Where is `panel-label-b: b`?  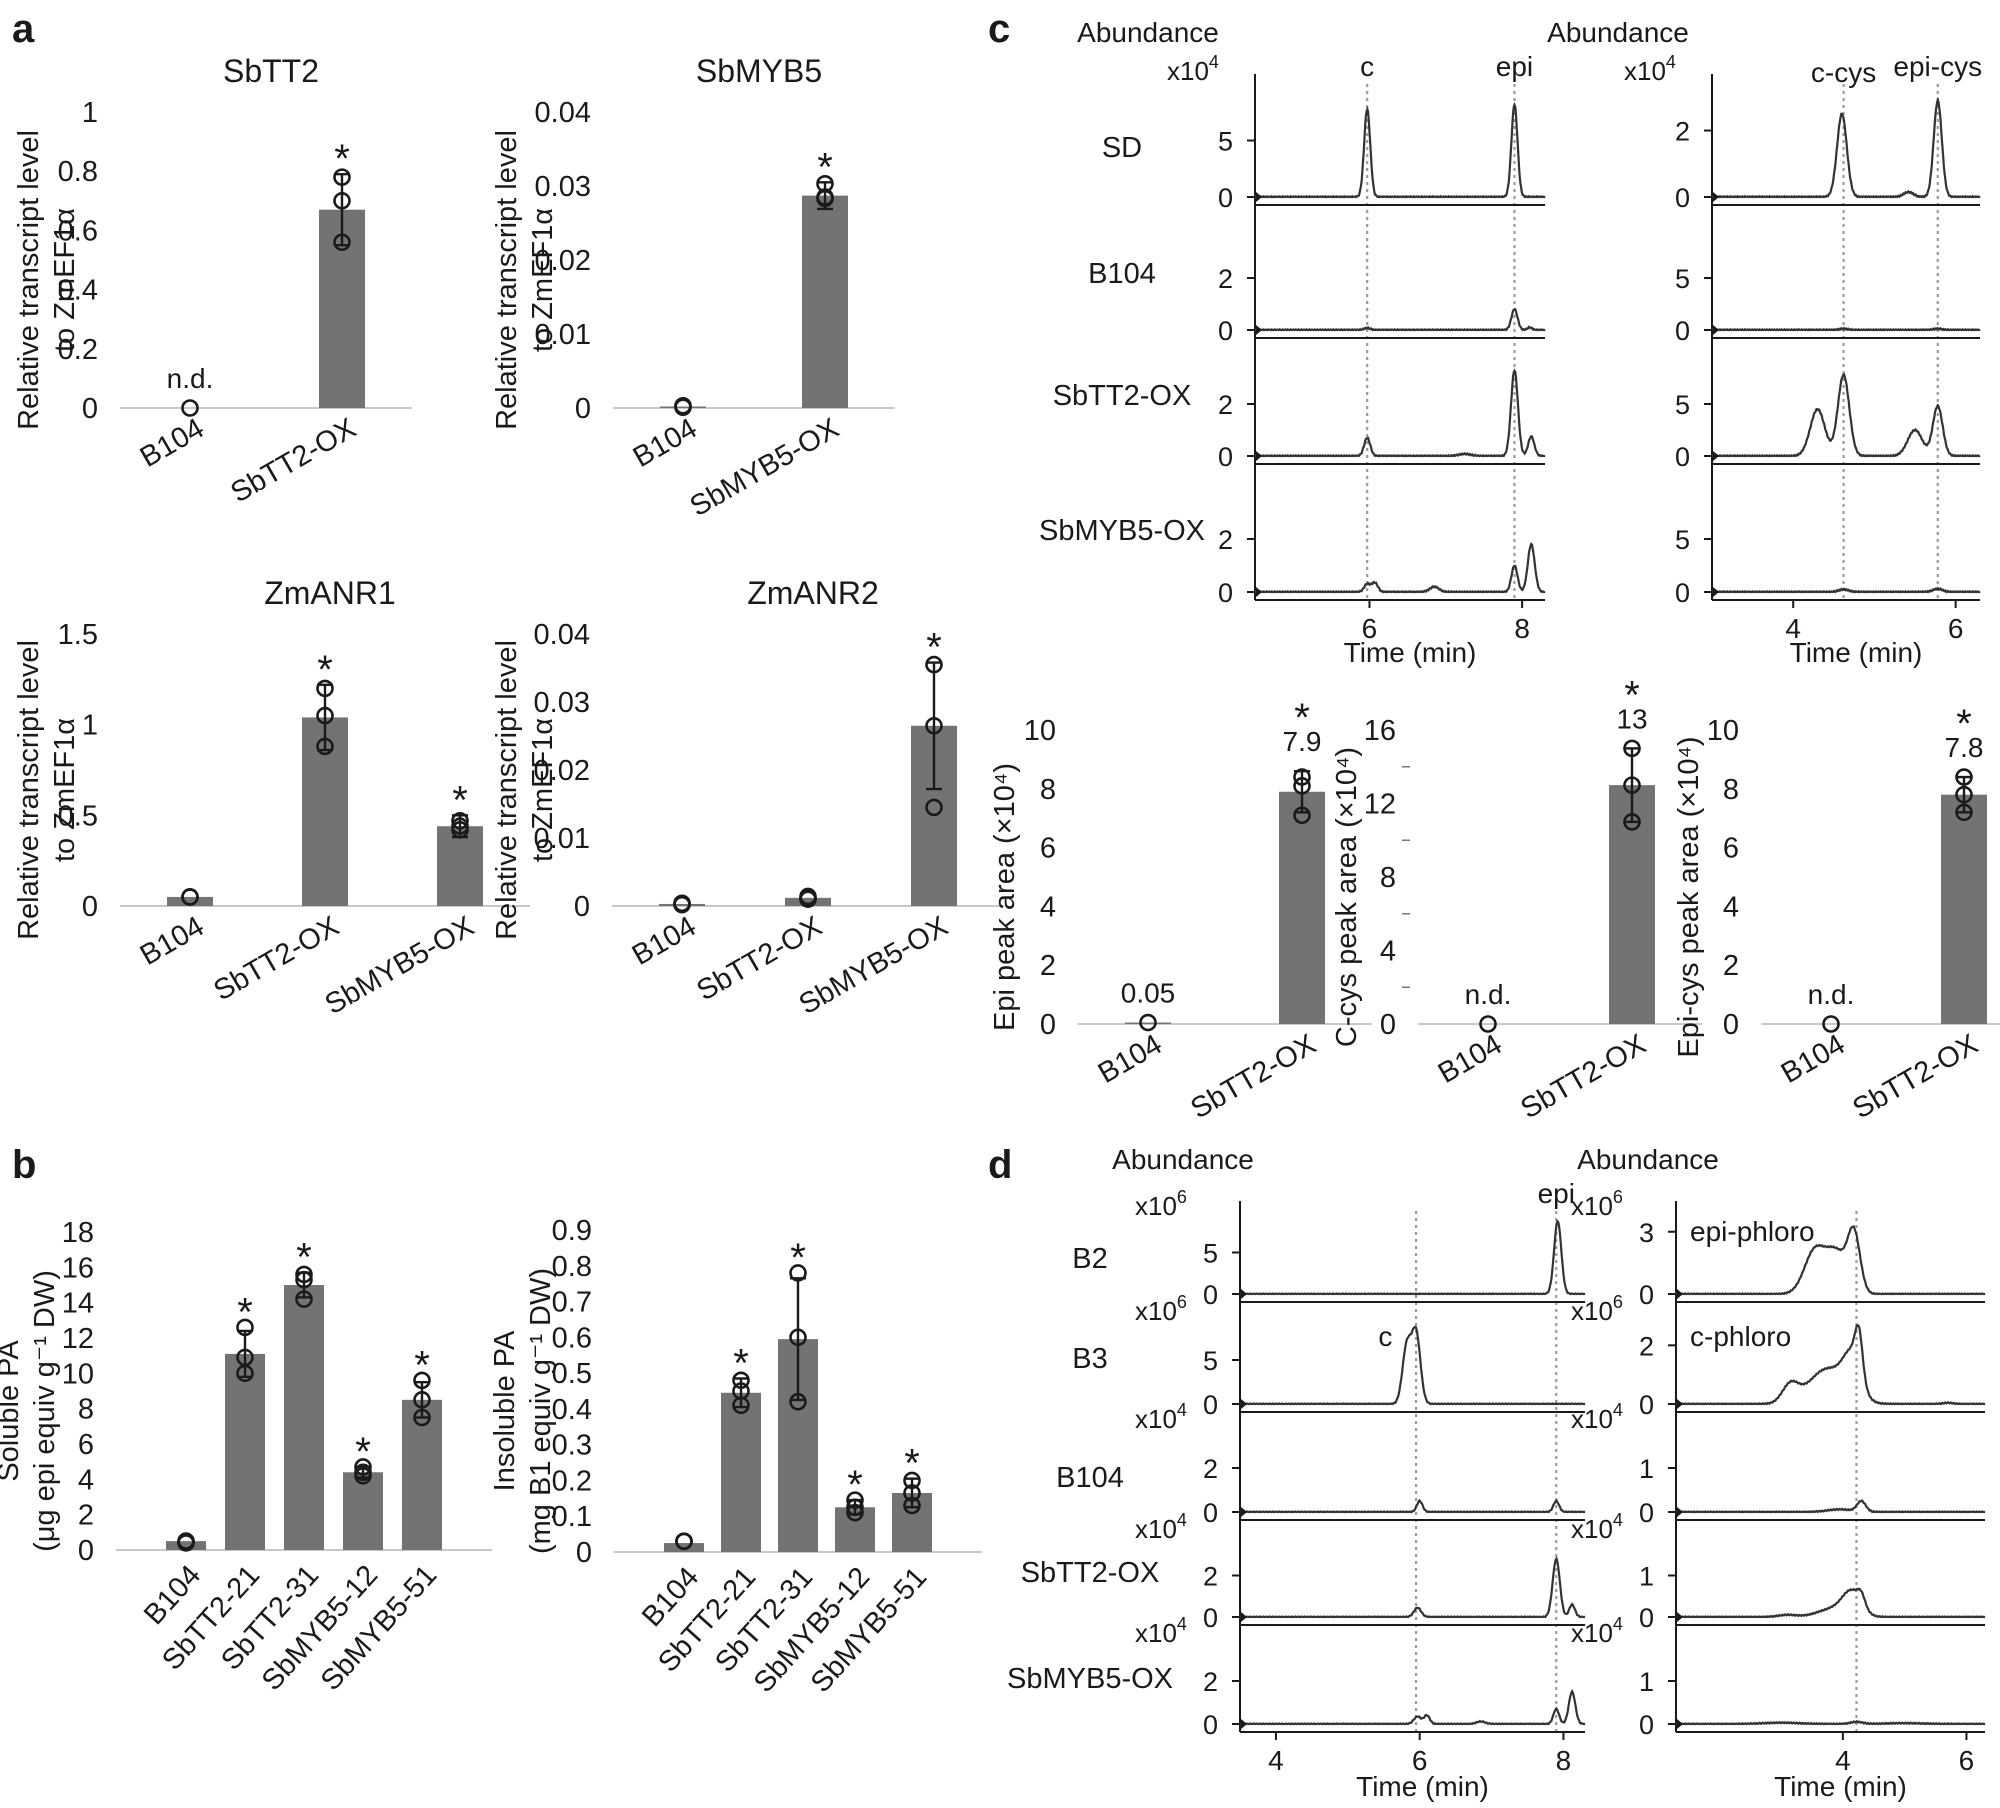
panel-label-b: b is located at coordinates (24, 1165).